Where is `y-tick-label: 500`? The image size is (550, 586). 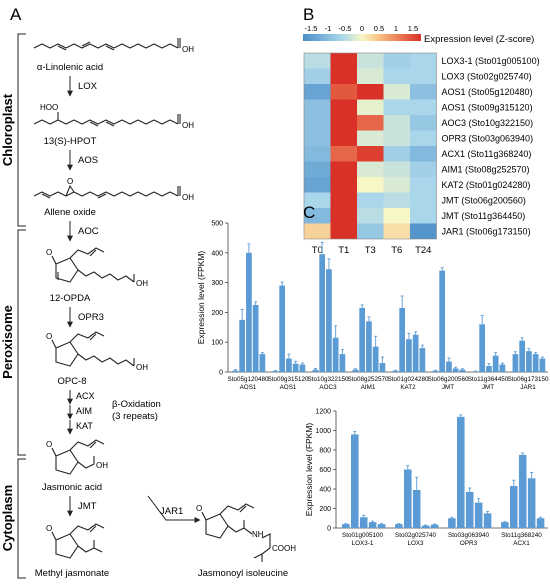 y-tick-label: 500 is located at coordinates (217, 224).